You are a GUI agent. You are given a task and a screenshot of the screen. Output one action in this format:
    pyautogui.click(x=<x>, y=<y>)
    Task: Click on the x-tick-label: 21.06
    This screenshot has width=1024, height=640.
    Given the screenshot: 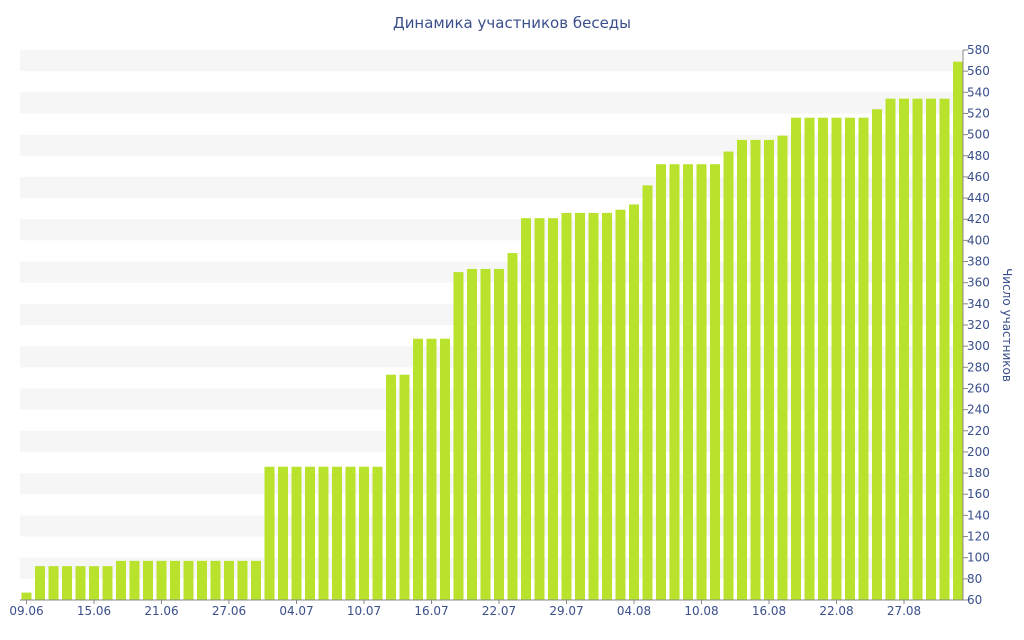 What is the action you would take?
    pyautogui.click(x=161, y=611)
    